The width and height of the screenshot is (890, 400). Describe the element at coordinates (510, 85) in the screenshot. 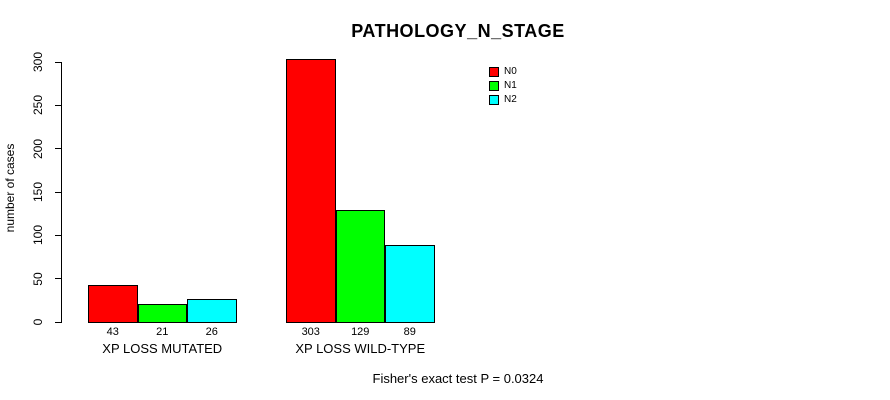

I see `legend-label-N1: N1` at that location.